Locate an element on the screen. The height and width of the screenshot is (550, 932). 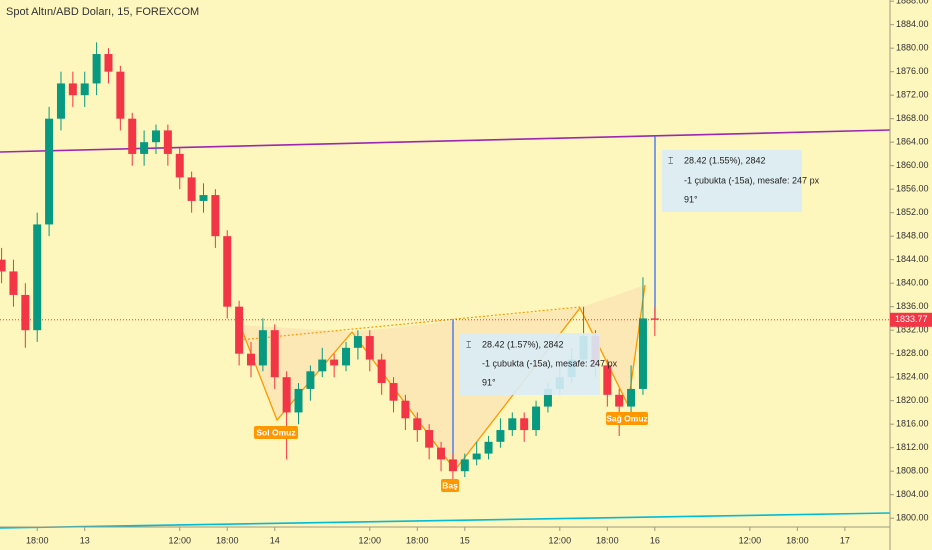
chart-title: Spot Altın/ABD Doları, 15, FOREXCOM is located at coordinates (102, 12).